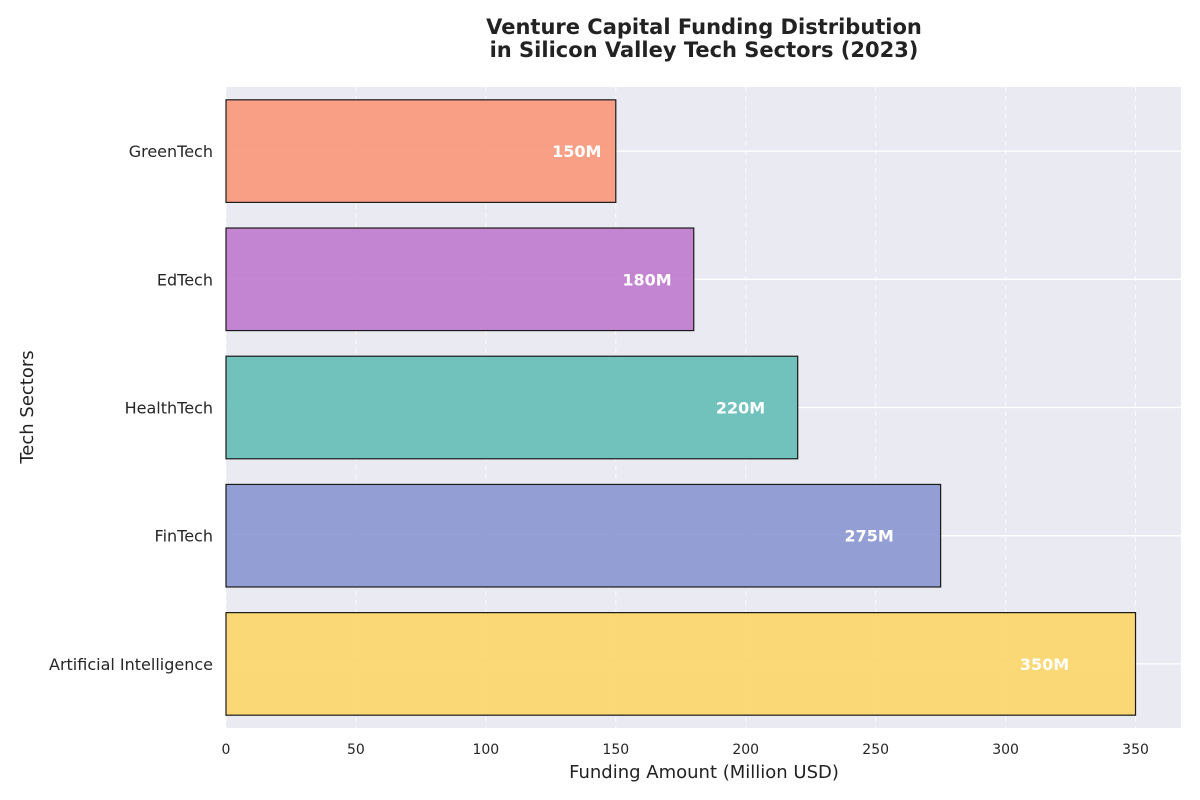 This screenshot has height=800, width=1200. What do you see at coordinates (1005, 750) in the screenshot?
I see `x-tick-label-6: 300` at bounding box center [1005, 750].